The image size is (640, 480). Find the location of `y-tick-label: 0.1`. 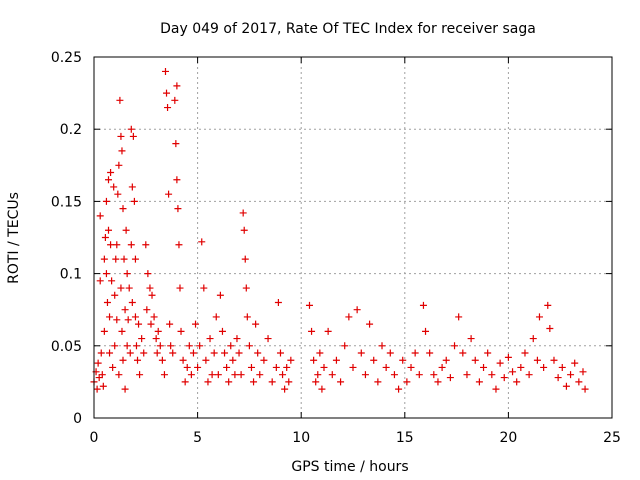

y-tick-label: 0.1 is located at coordinates (71, 275).